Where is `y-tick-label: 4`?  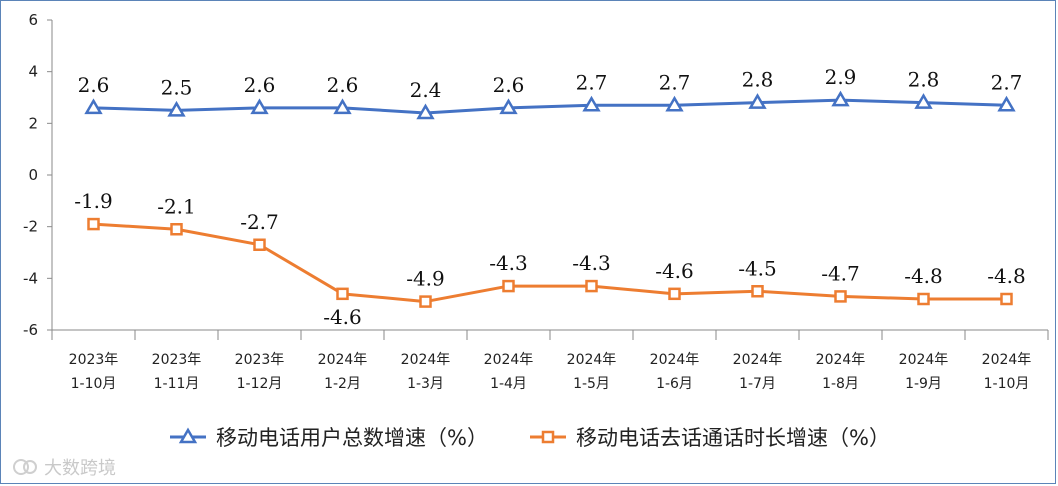 y-tick-label: 4 is located at coordinates (33, 72).